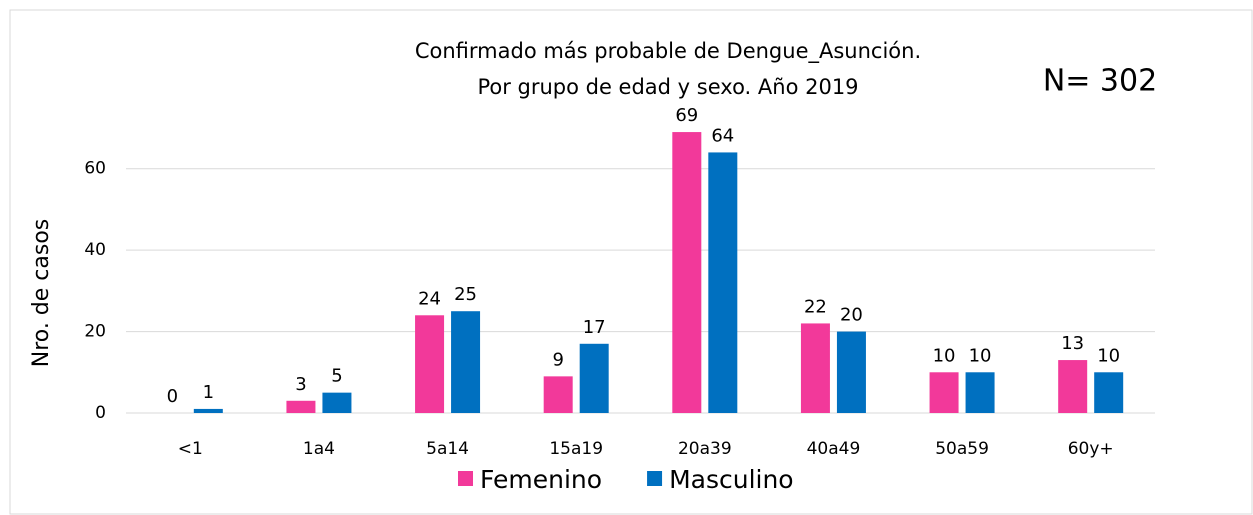 Image resolution: width=1253 pixels, height=515 pixels. Describe the element at coordinates (557, 359) in the screenshot. I see `data-label: 9` at that location.